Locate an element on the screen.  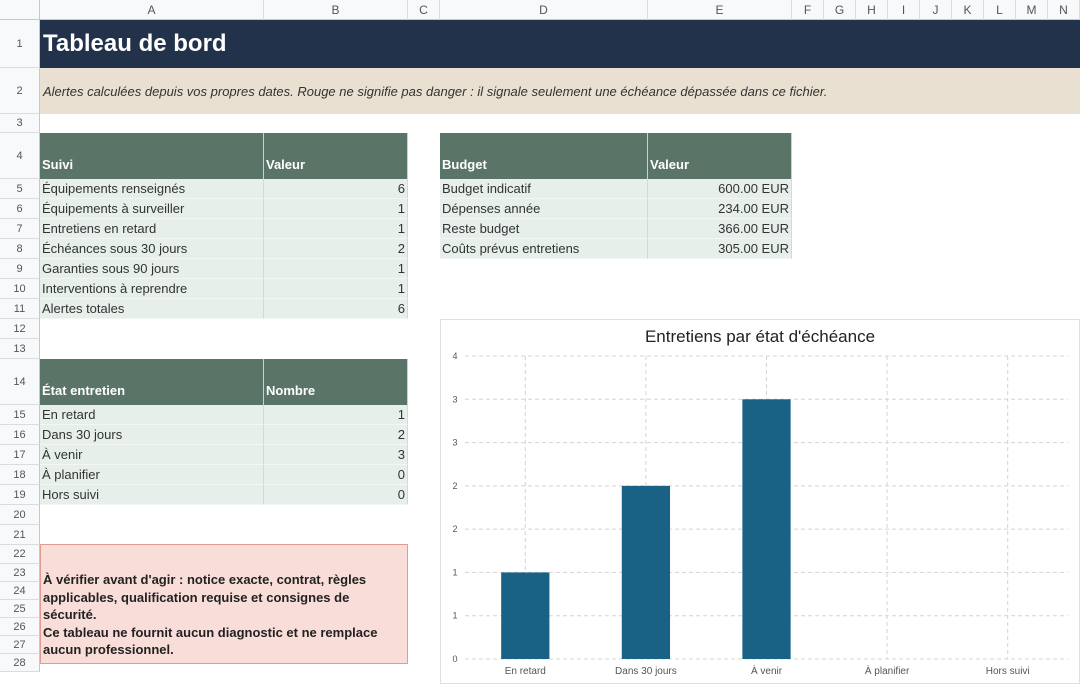
row-header-9: 9 is located at coordinates (20, 269).